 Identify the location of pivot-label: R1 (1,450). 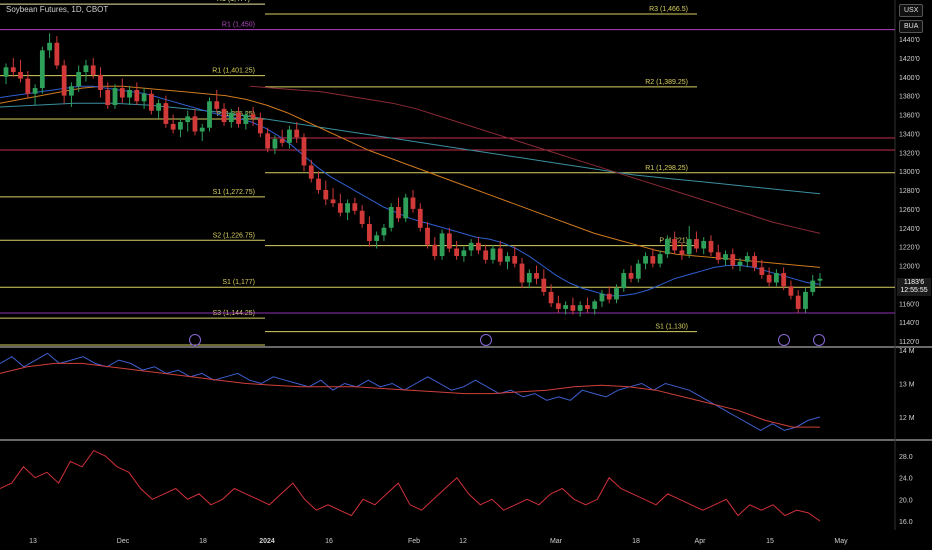
(238, 25).